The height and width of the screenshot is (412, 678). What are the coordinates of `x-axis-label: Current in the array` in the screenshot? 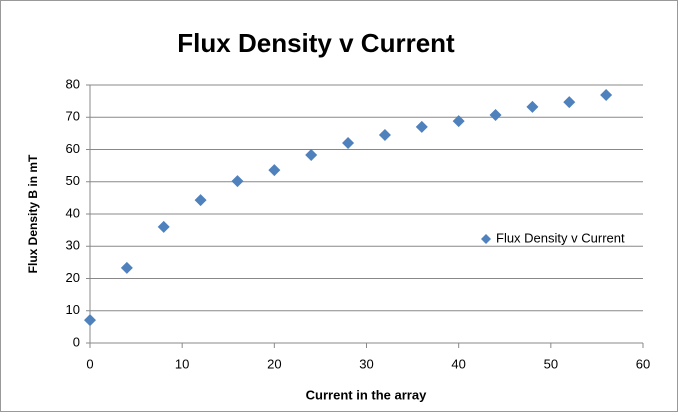 It's located at (366, 394).